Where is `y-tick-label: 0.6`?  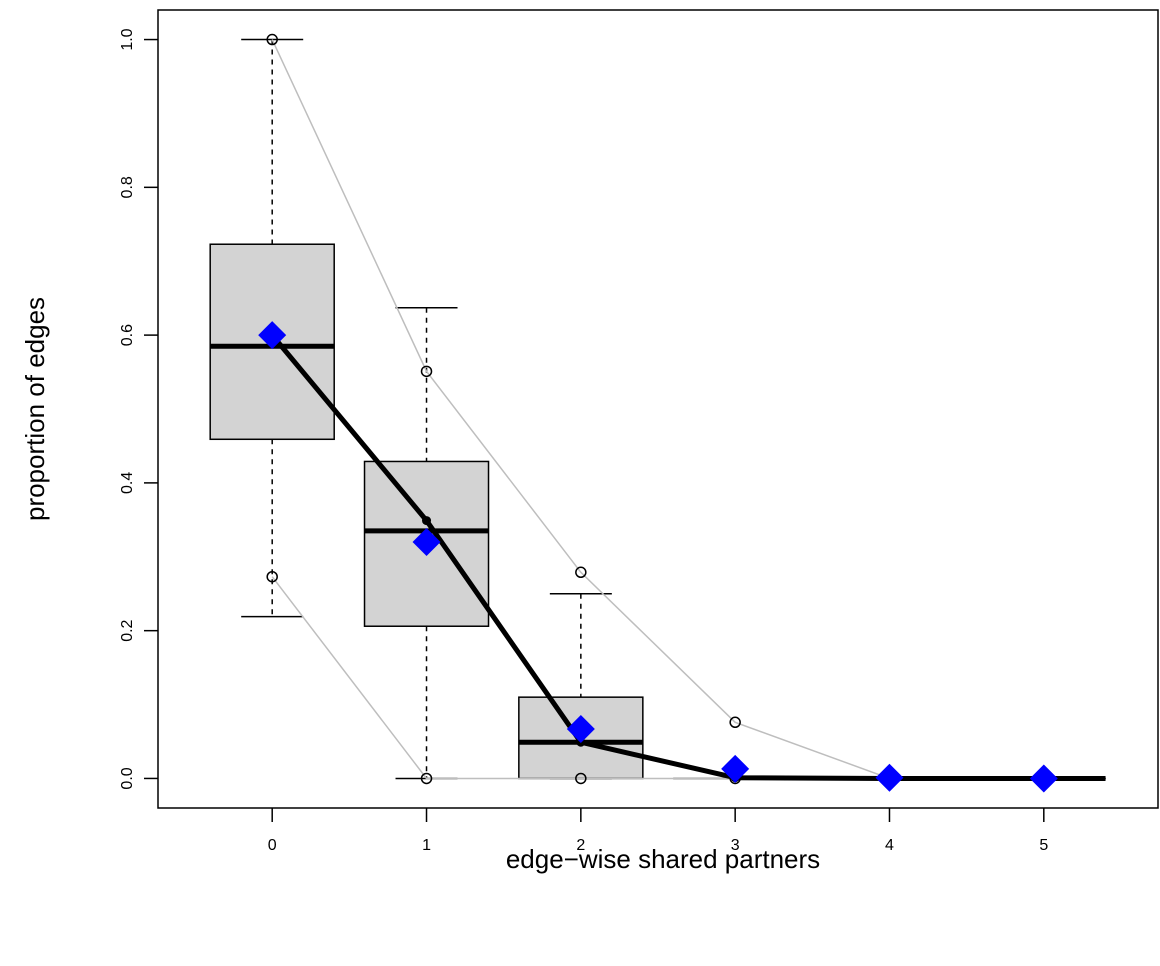
y-tick-label: 0.6 is located at coordinates (127, 335).